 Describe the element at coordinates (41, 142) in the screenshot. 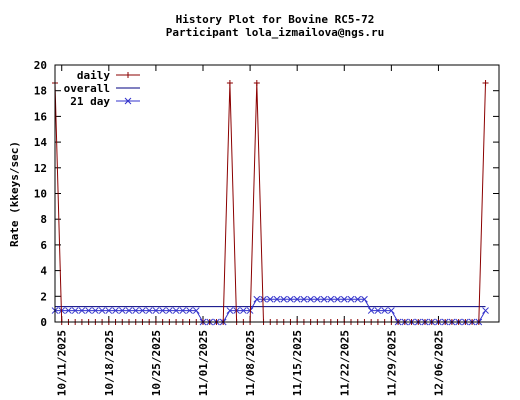

I see `y-tick-label: 14` at that location.